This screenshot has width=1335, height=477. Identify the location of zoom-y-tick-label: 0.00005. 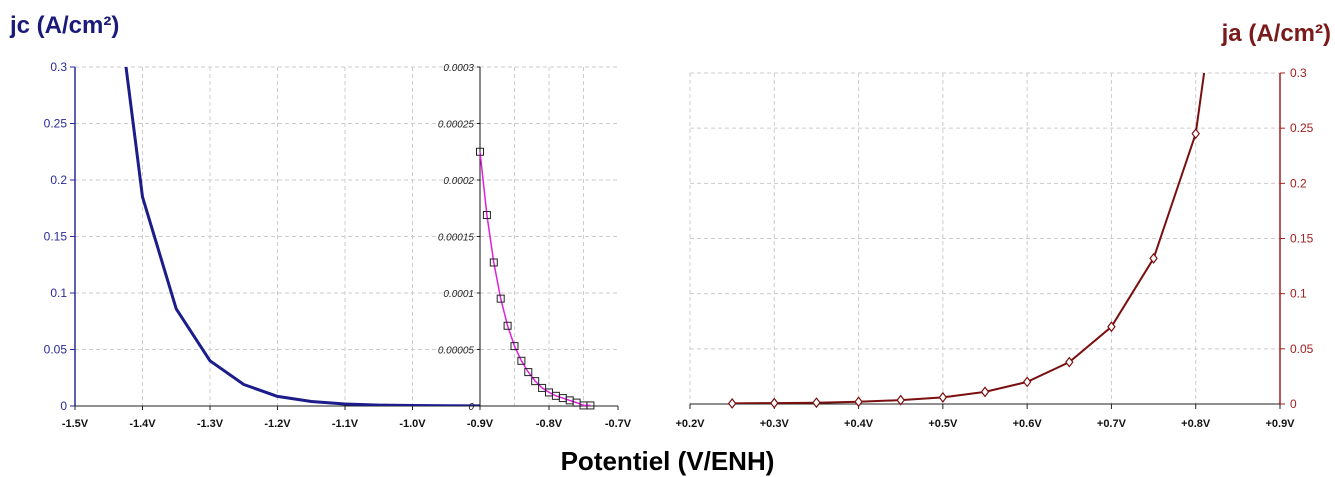
(456, 351).